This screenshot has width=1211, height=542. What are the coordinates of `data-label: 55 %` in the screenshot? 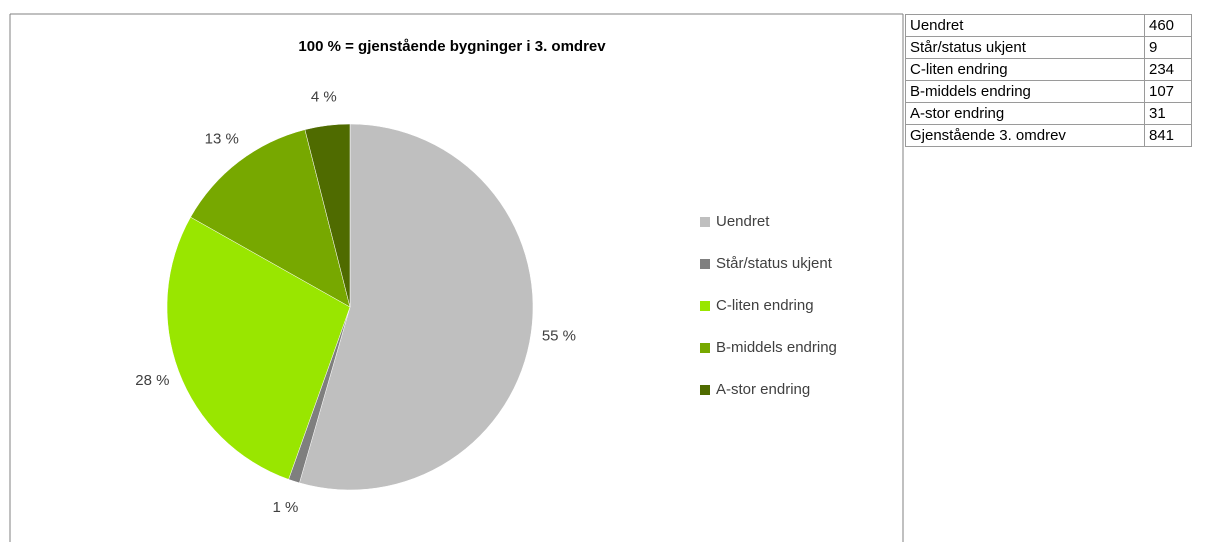 It's located at (559, 335).